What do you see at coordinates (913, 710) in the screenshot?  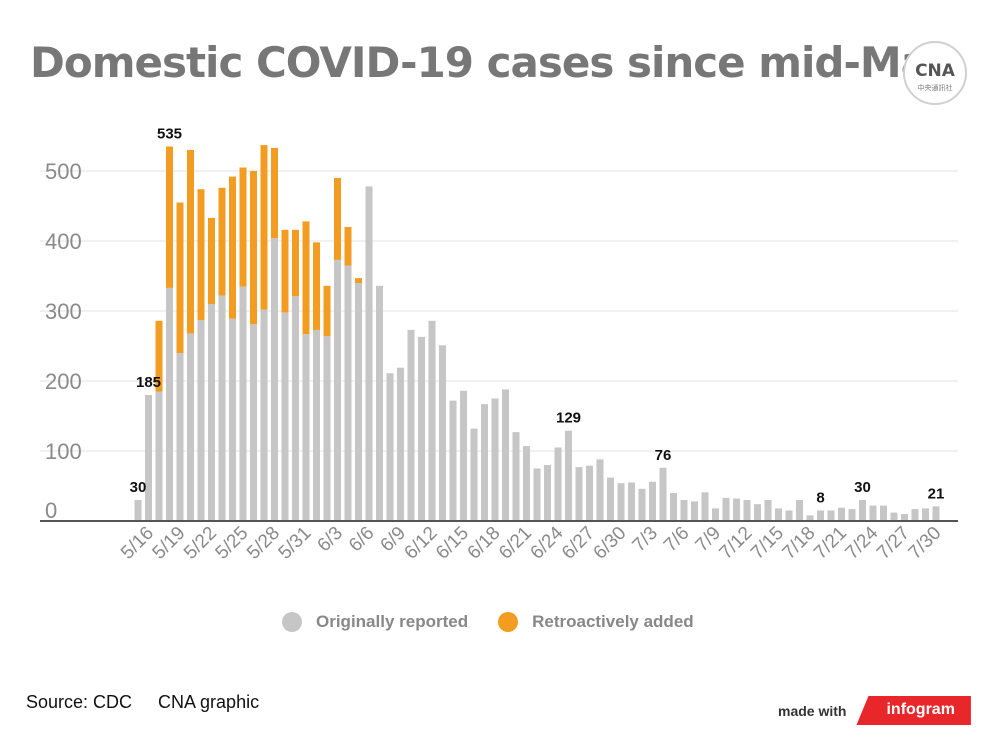 I see `infogram-logo: infogram` at bounding box center [913, 710].